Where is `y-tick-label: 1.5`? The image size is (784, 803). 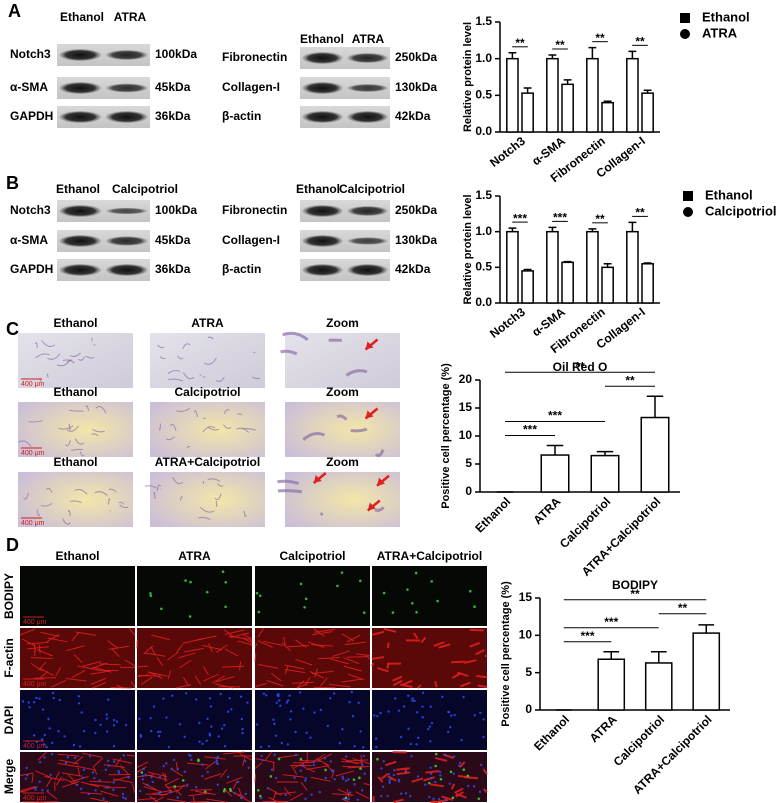 y-tick-label: 1.5 is located at coordinates (483, 21).